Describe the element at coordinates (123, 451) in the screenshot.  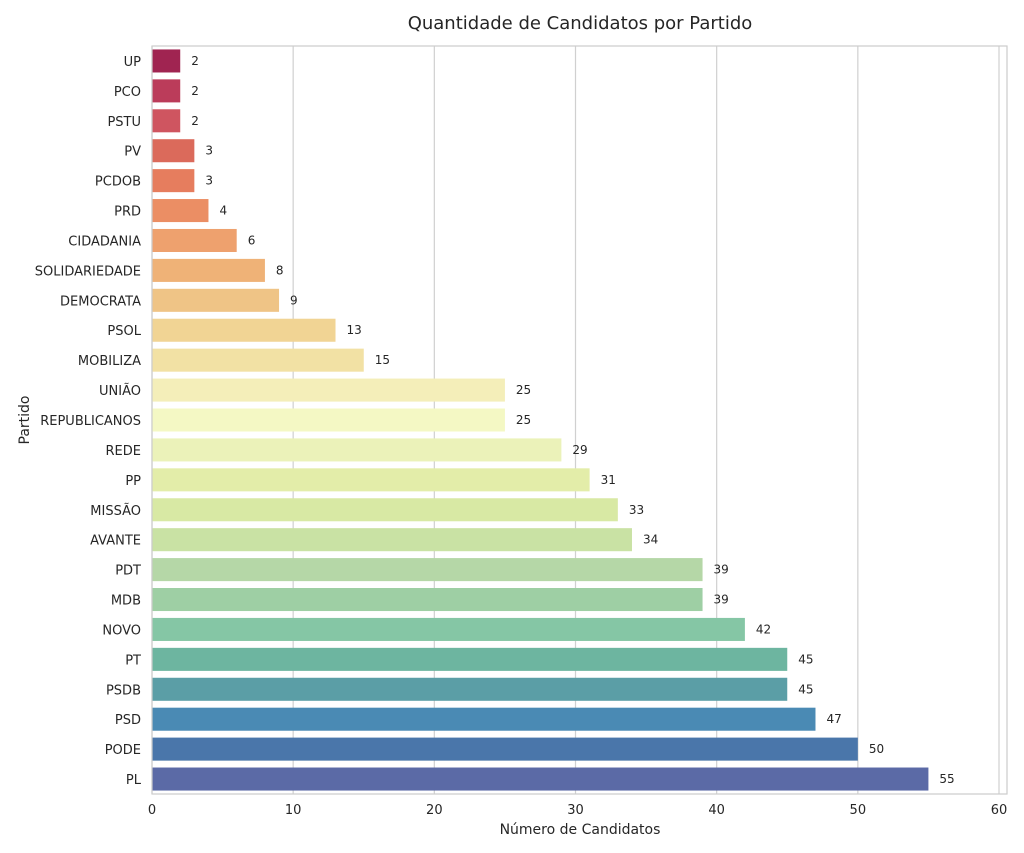
I see `y-tick-label: REDE` at that location.